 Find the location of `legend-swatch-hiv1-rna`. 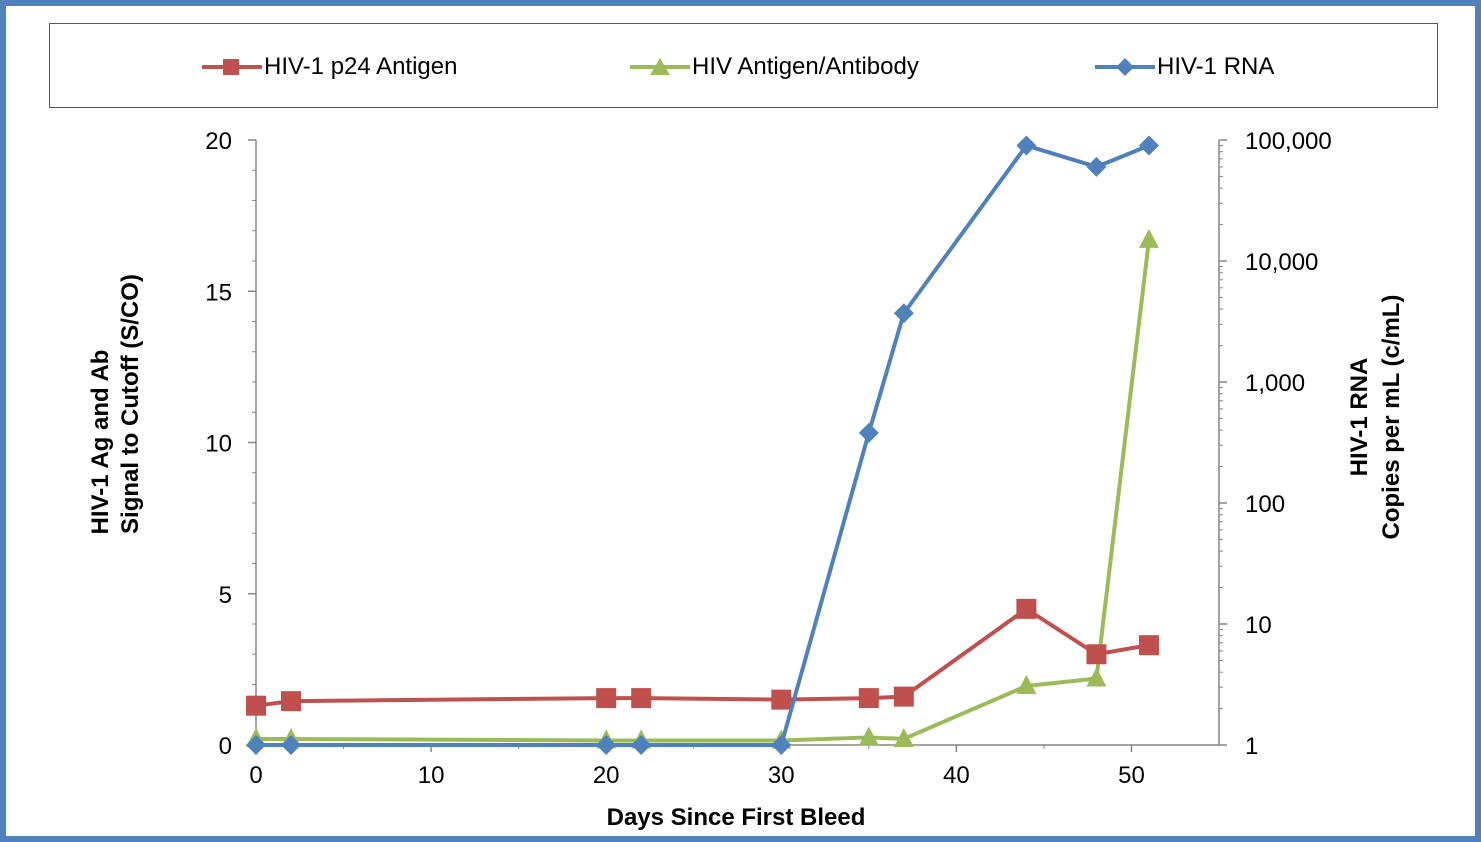

legend-swatch-hiv1-rna is located at coordinates (1125, 66).